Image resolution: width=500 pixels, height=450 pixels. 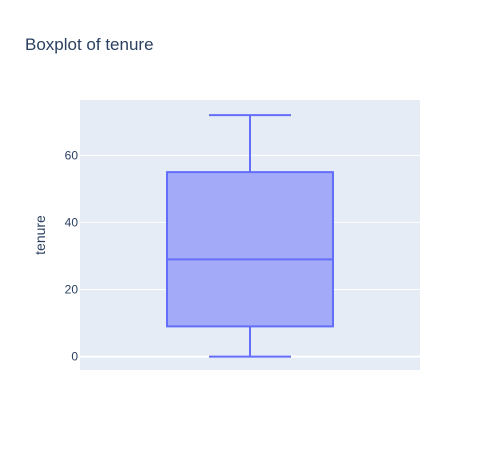 What do you see at coordinates (72, 155) in the screenshot?
I see `y-tick-label: 60` at bounding box center [72, 155].